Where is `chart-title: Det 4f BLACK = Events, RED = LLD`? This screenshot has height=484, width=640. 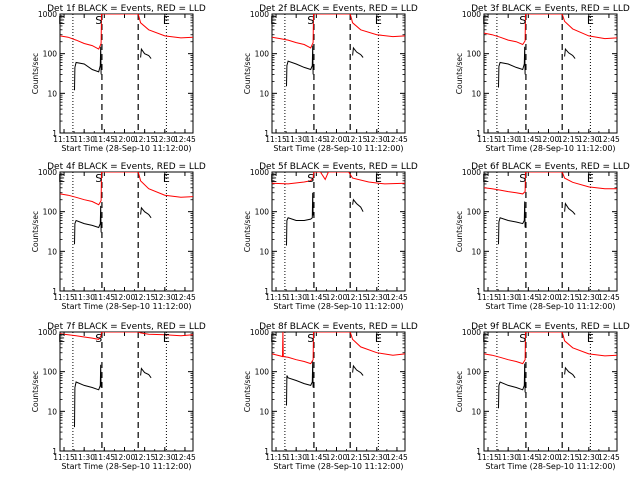
chart-title: Det 4f BLACK = Events, RED = LLD is located at coordinates (126, 167).